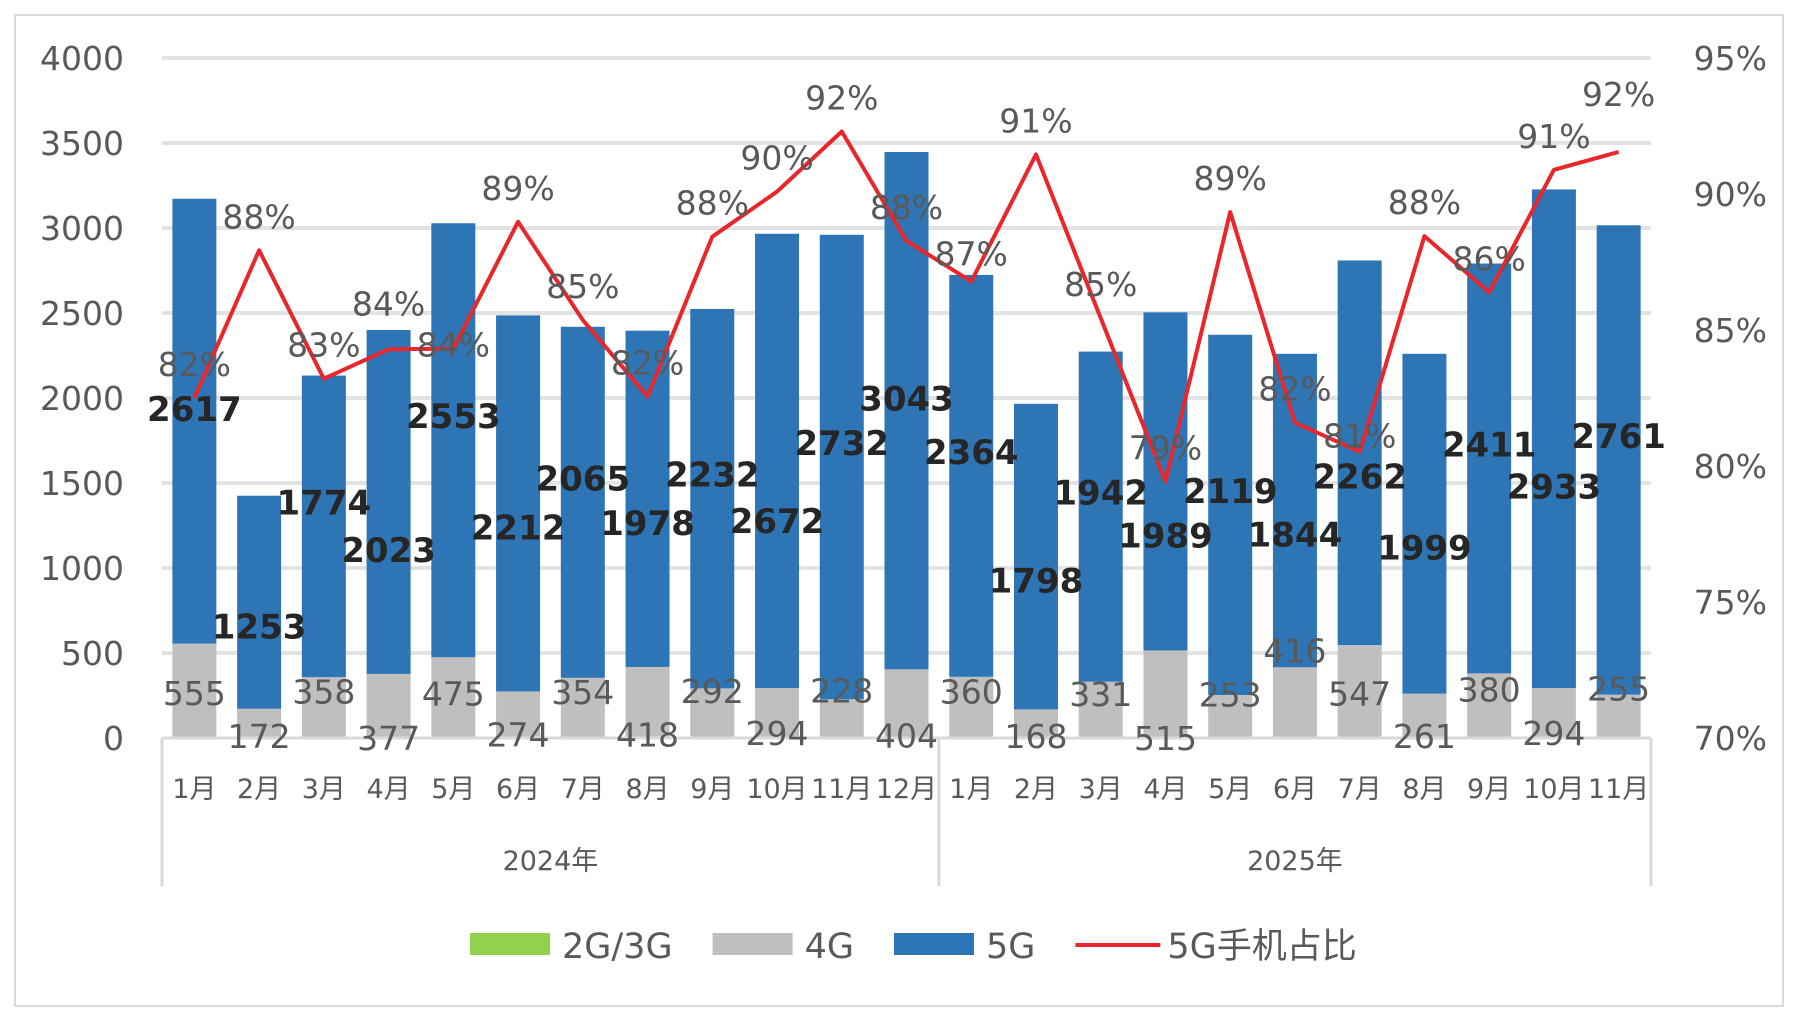 This screenshot has width=1800, height=1021. Describe the element at coordinates (1035, 736) in the screenshot. I see `data-label-4g: 168` at that location.